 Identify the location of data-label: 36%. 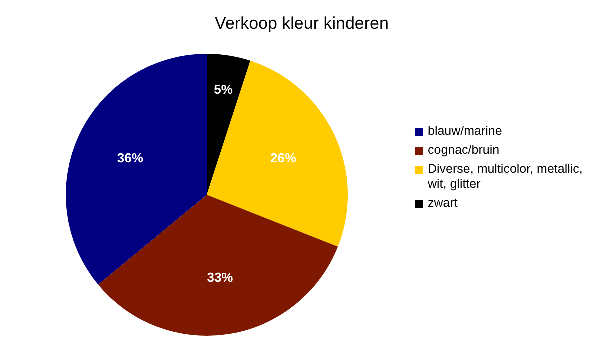
(130, 158).